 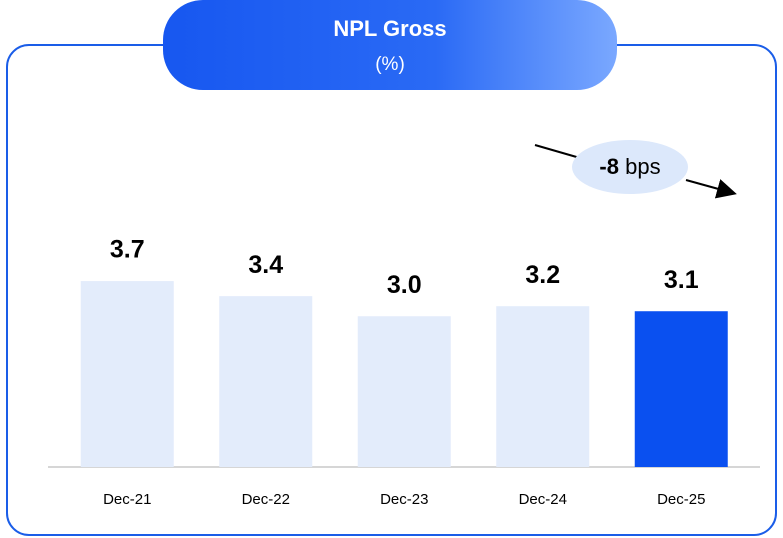 I want to click on x-tick-label: Dec-25, so click(x=681, y=499).